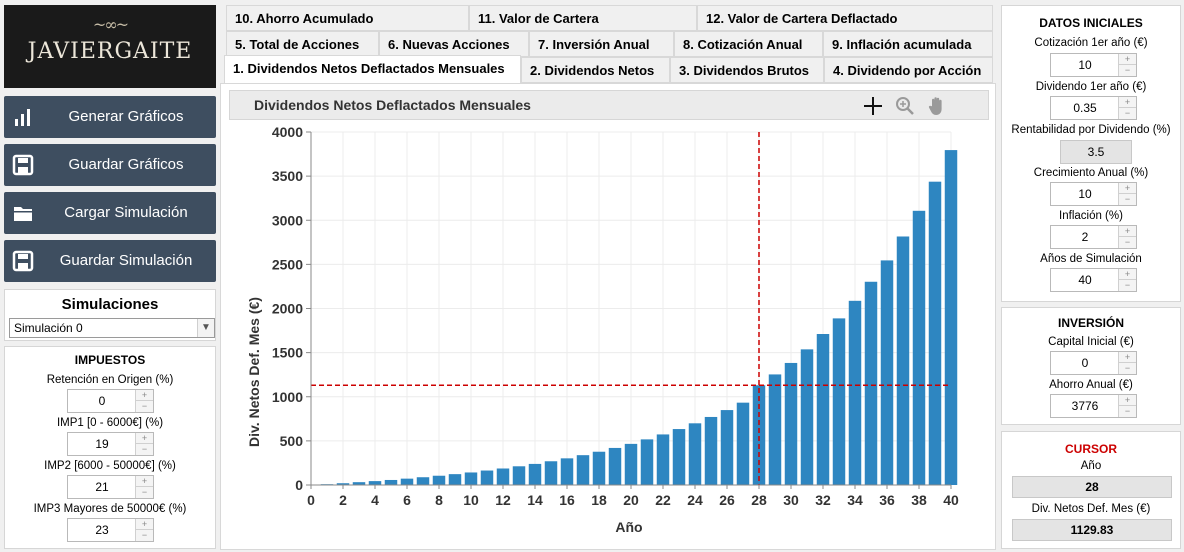 Image resolution: width=1184 pixels, height=552 pixels. What do you see at coordinates (110, 261) in the screenshot?
I see `save-simulation-button: Guardar Simulación` at bounding box center [110, 261].